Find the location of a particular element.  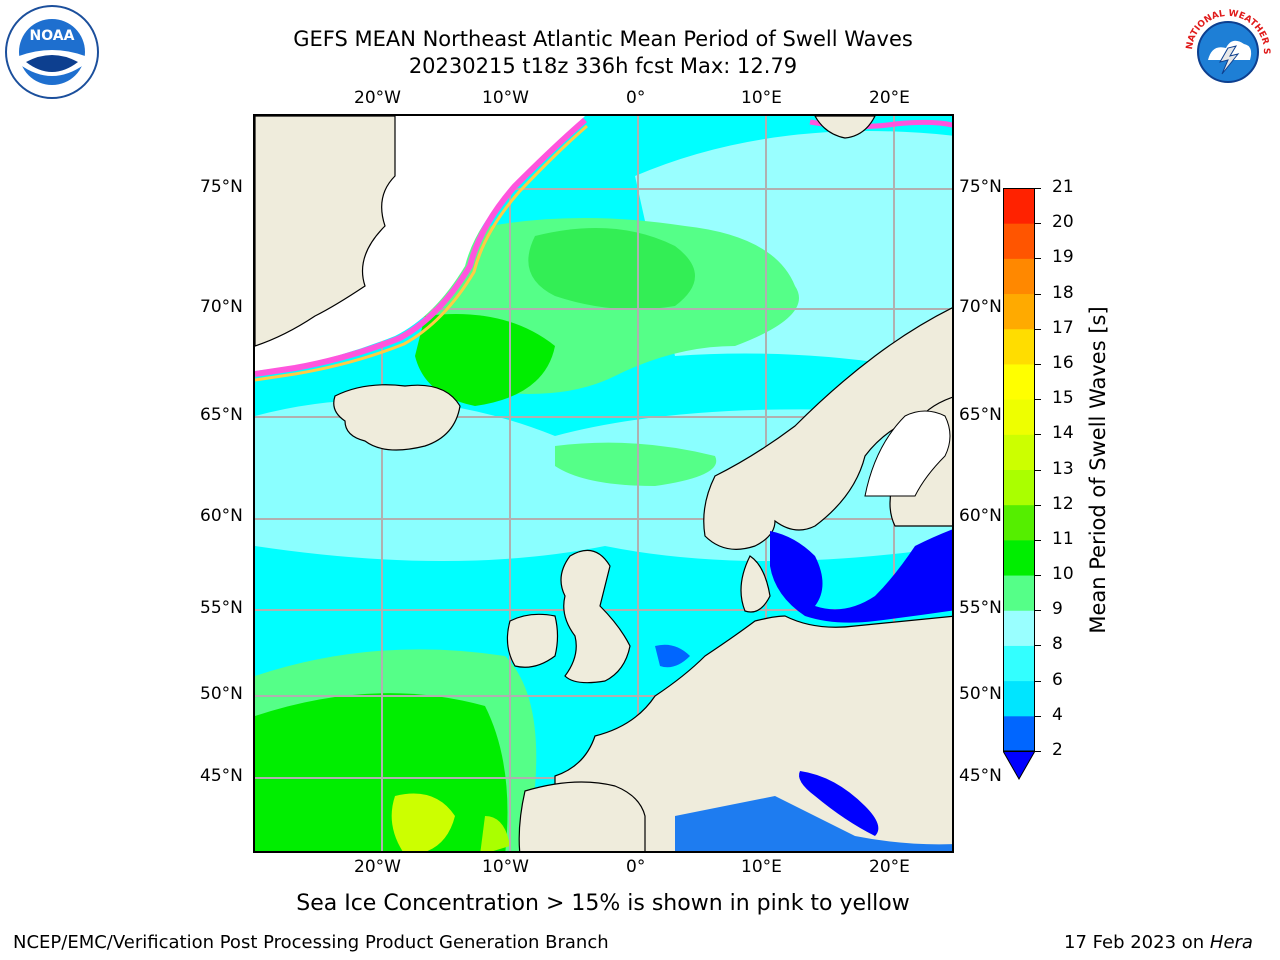

colorbar-tick-label: 13 is located at coordinates (1063, 468).